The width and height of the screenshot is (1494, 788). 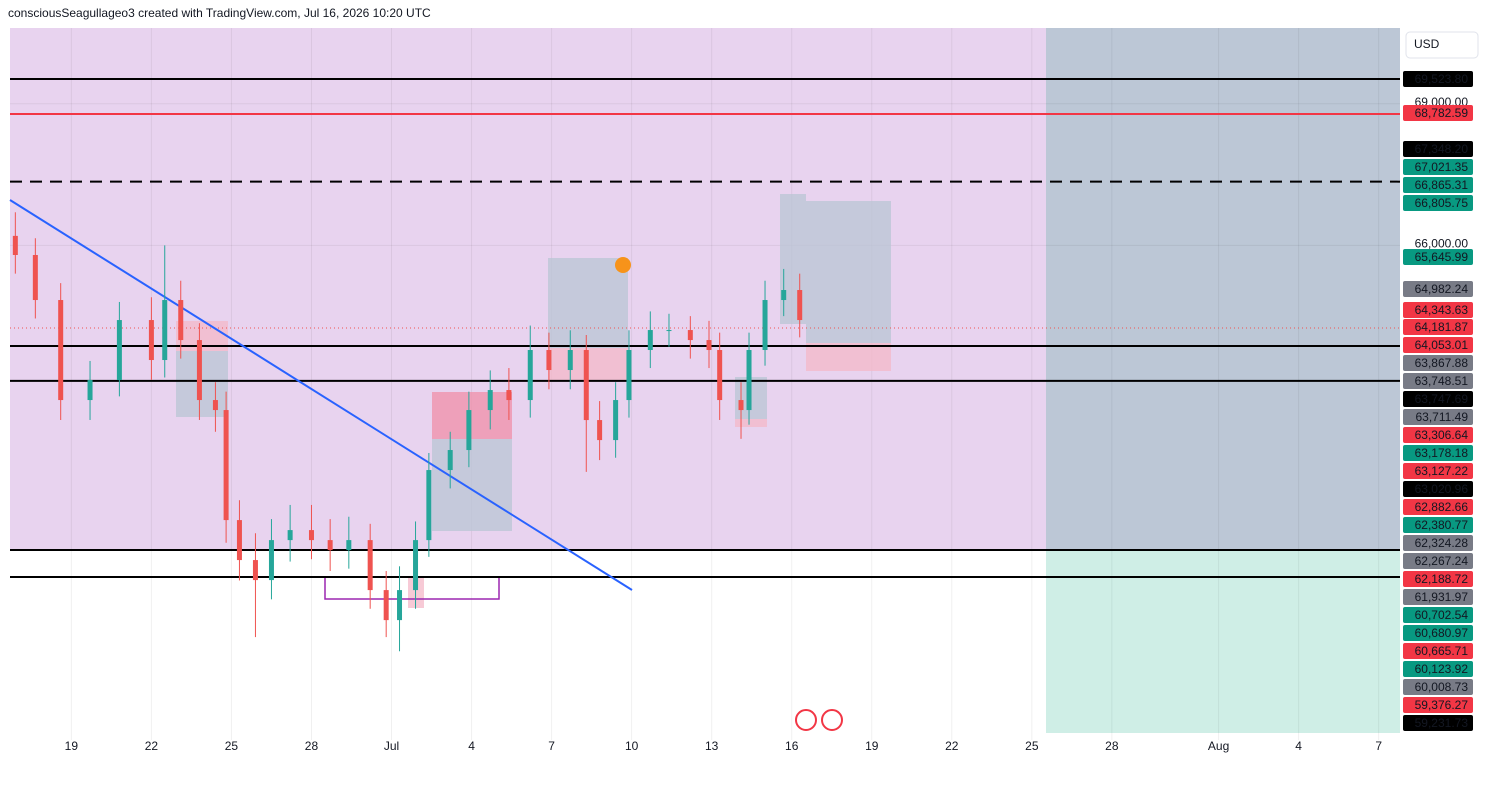 What do you see at coordinates (232, 746) in the screenshot?
I see `x-tick-label: 25` at bounding box center [232, 746].